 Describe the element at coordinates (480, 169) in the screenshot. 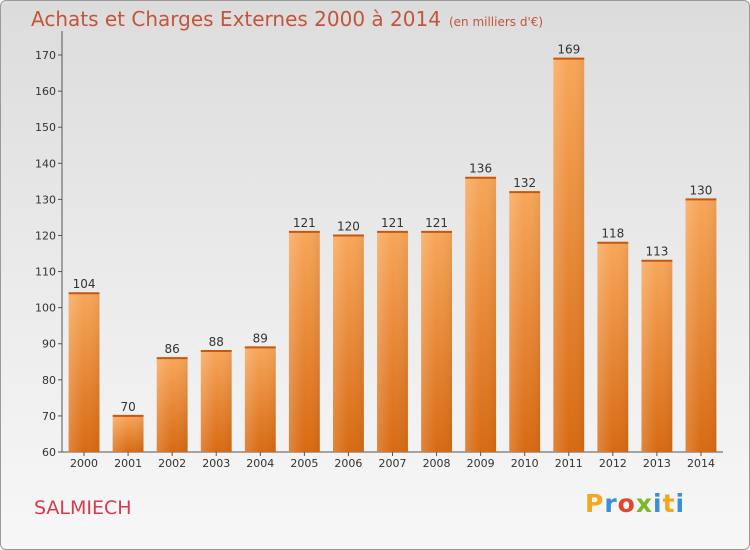

I see `data-label: 136` at that location.